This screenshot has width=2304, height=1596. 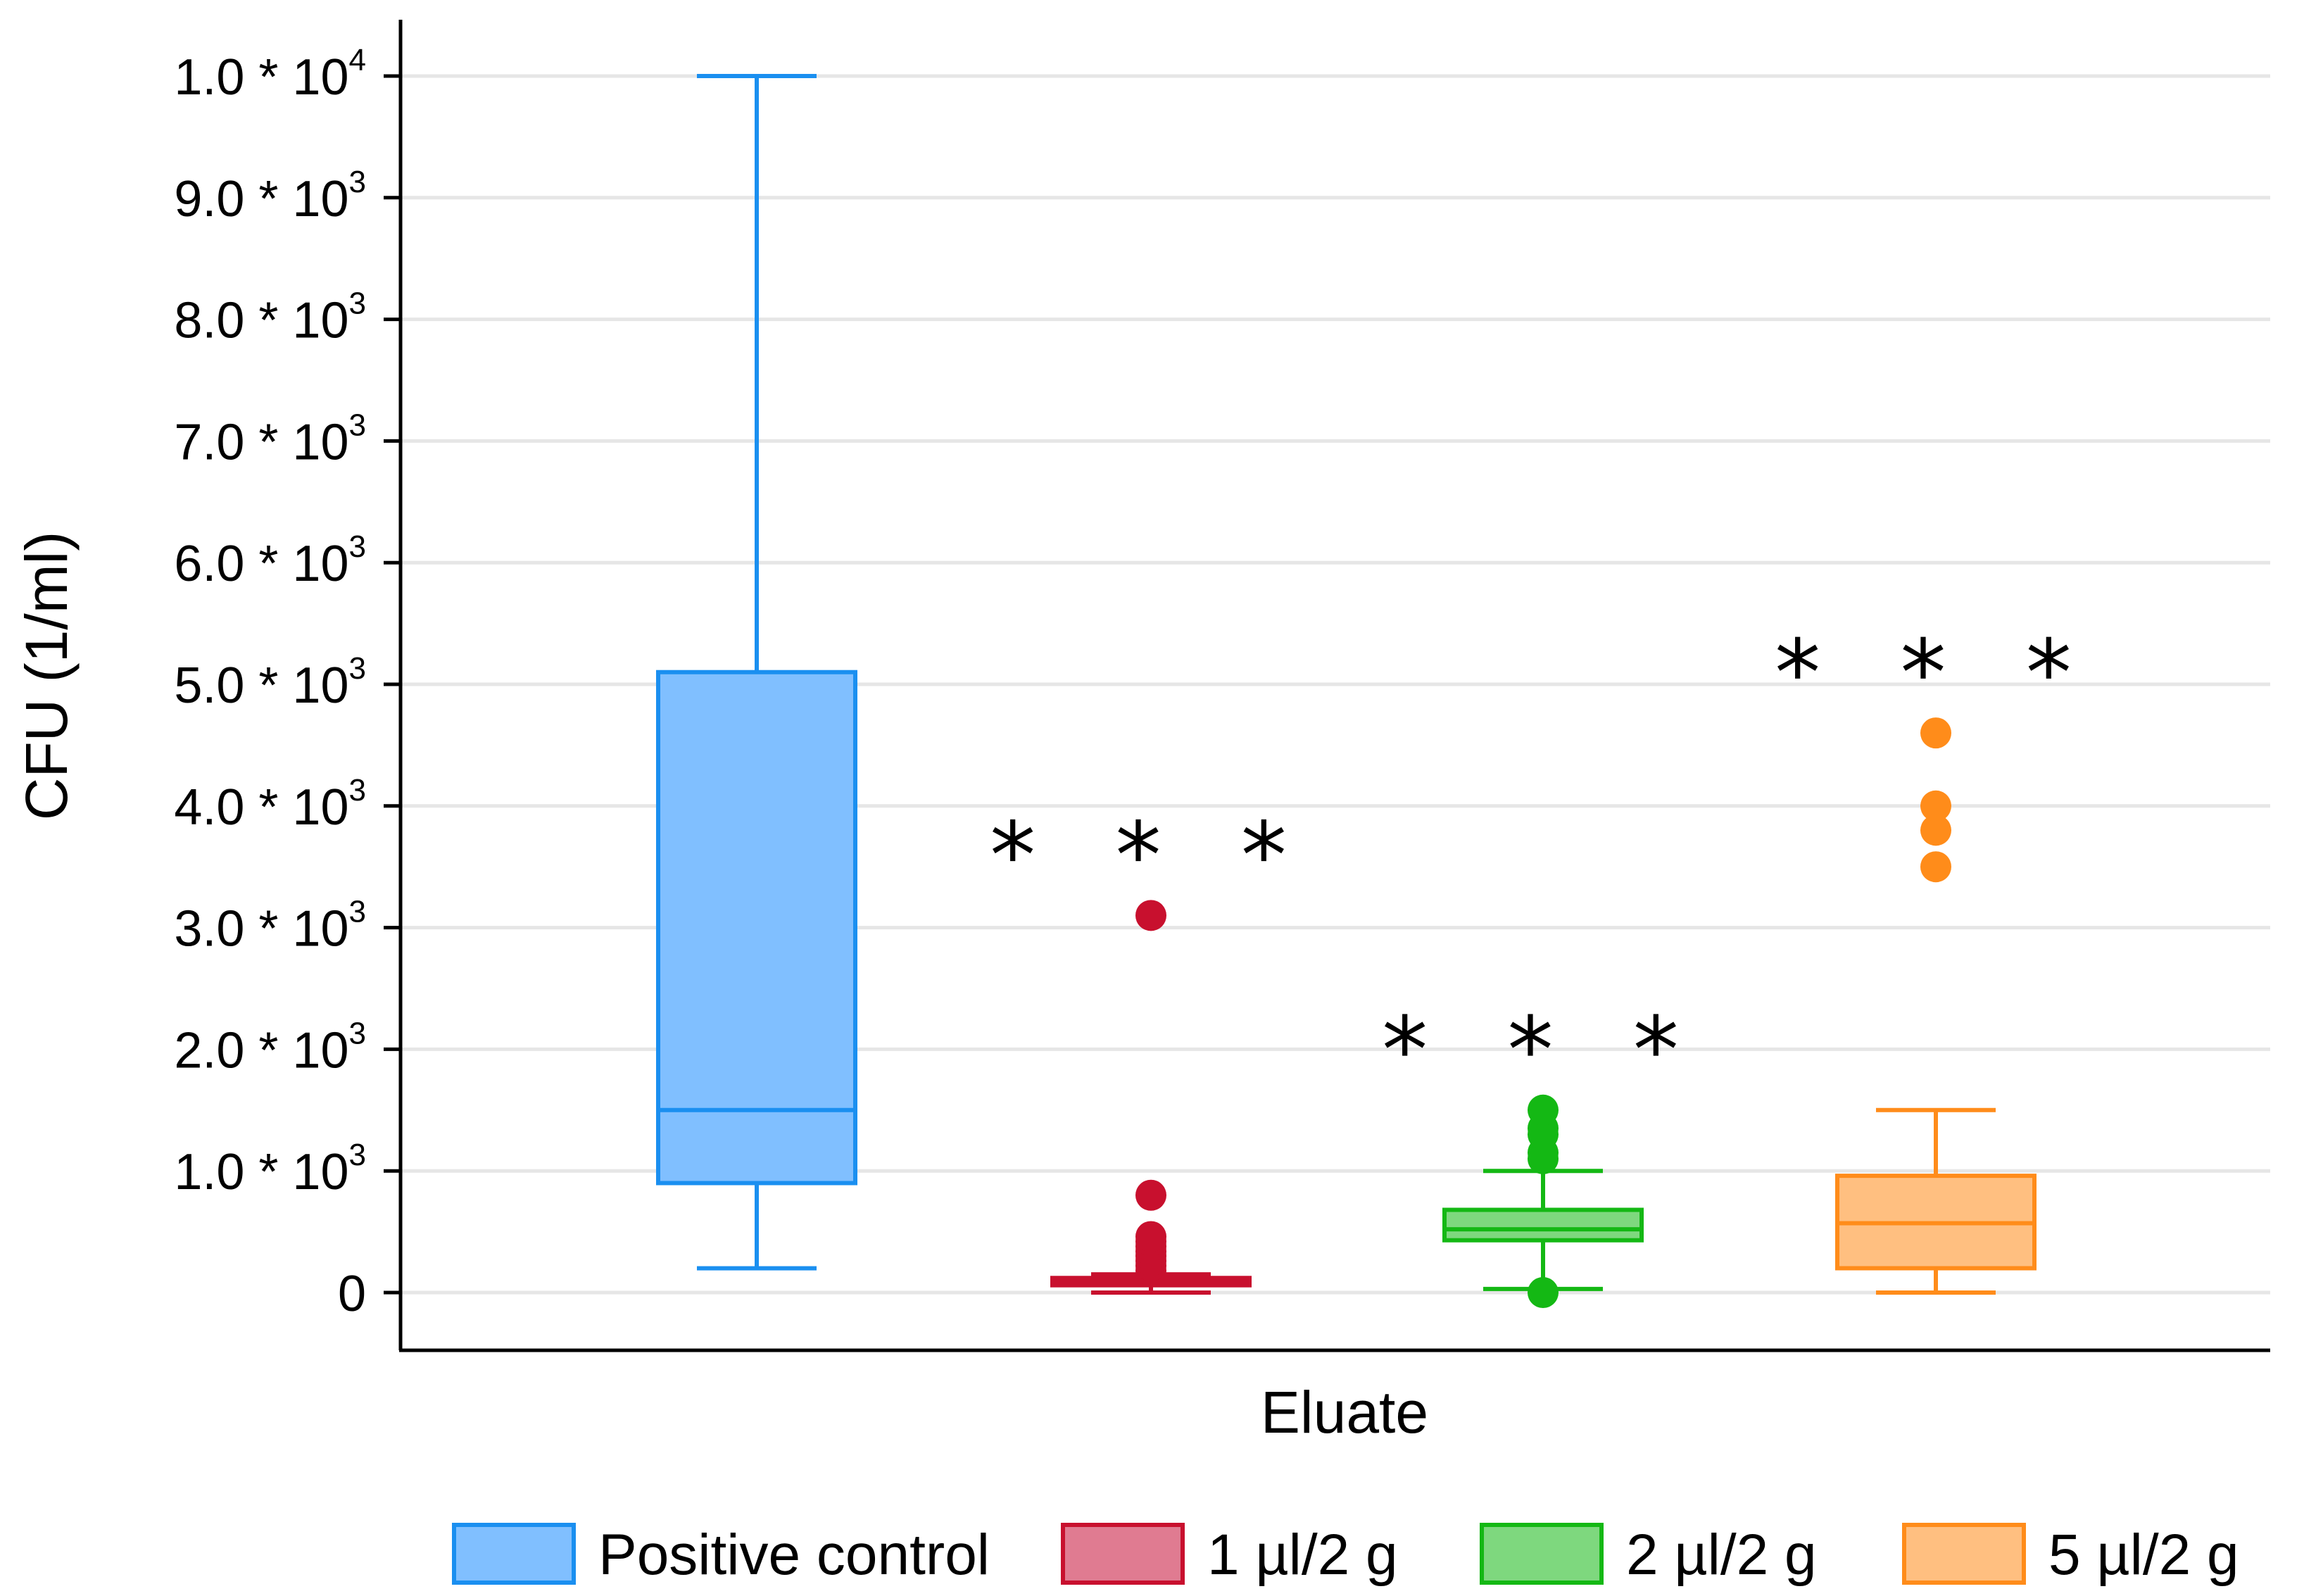 What do you see at coordinates (1936, 957) in the screenshot?
I see `box-group-3: * * *` at bounding box center [1936, 957].